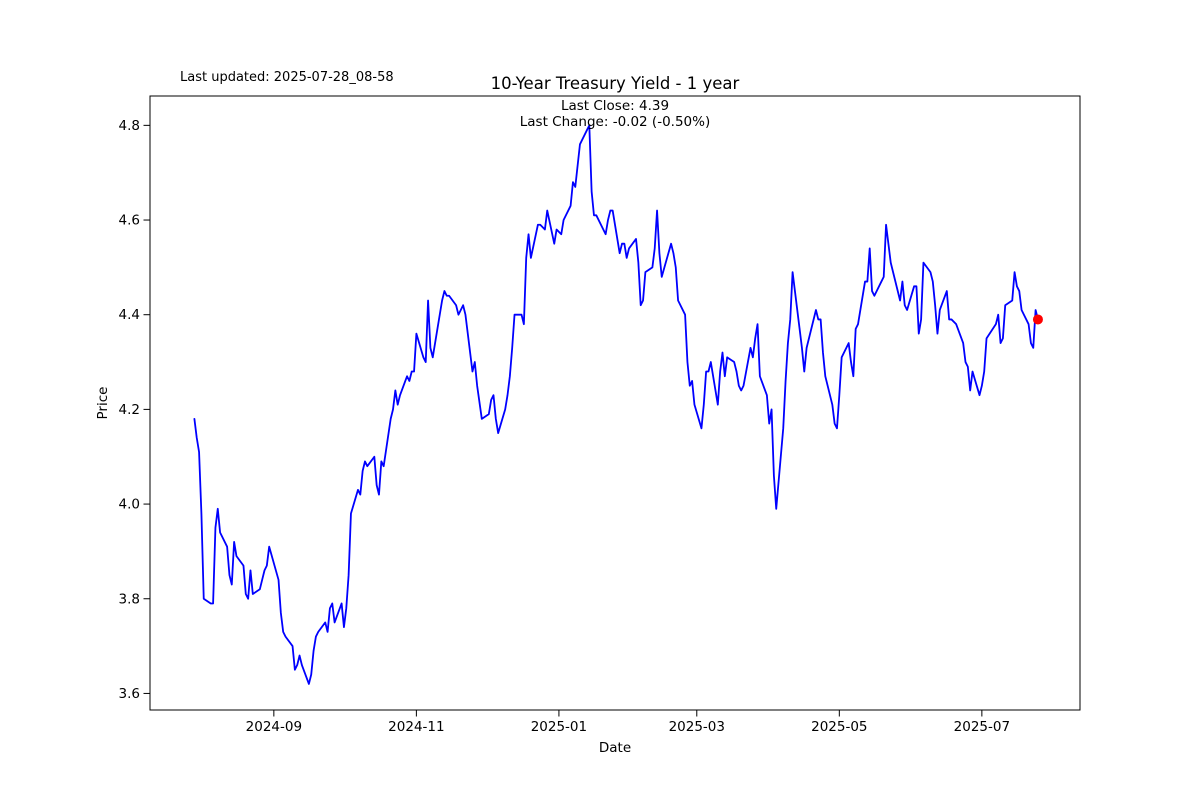 Image resolution: width=1200 pixels, height=800 pixels. Describe the element at coordinates (615, 83) in the screenshot. I see `chart-title: 10-Year Treasury Yield - 1 year` at that location.